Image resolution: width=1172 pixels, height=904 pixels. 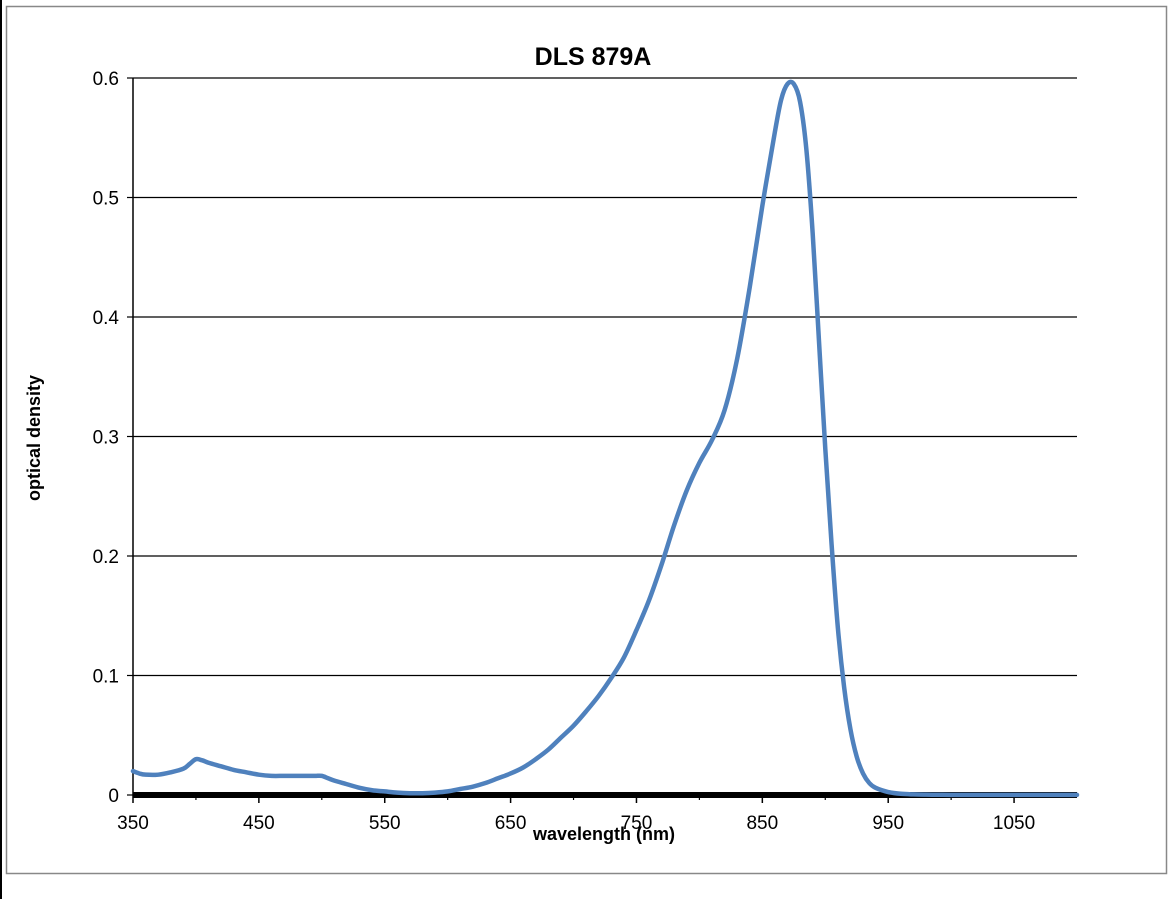 I want to click on y-tick-labels: 0 0.1 0.2 0.3 0.4 0.5 0.6, so click(x=106, y=438).